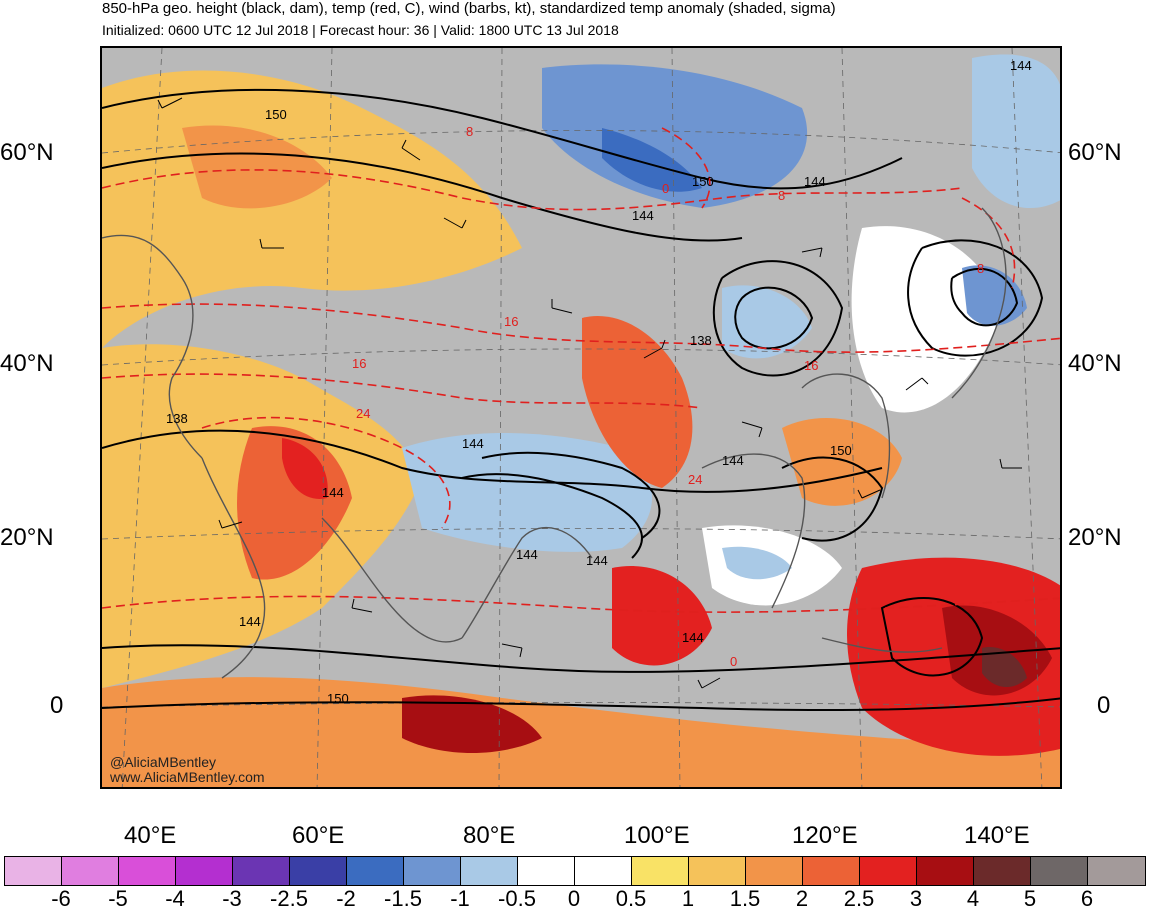 Image resolution: width=1161 pixels, height=913 pixels. I want to click on lon-label-80e: 80°E, so click(489, 835).